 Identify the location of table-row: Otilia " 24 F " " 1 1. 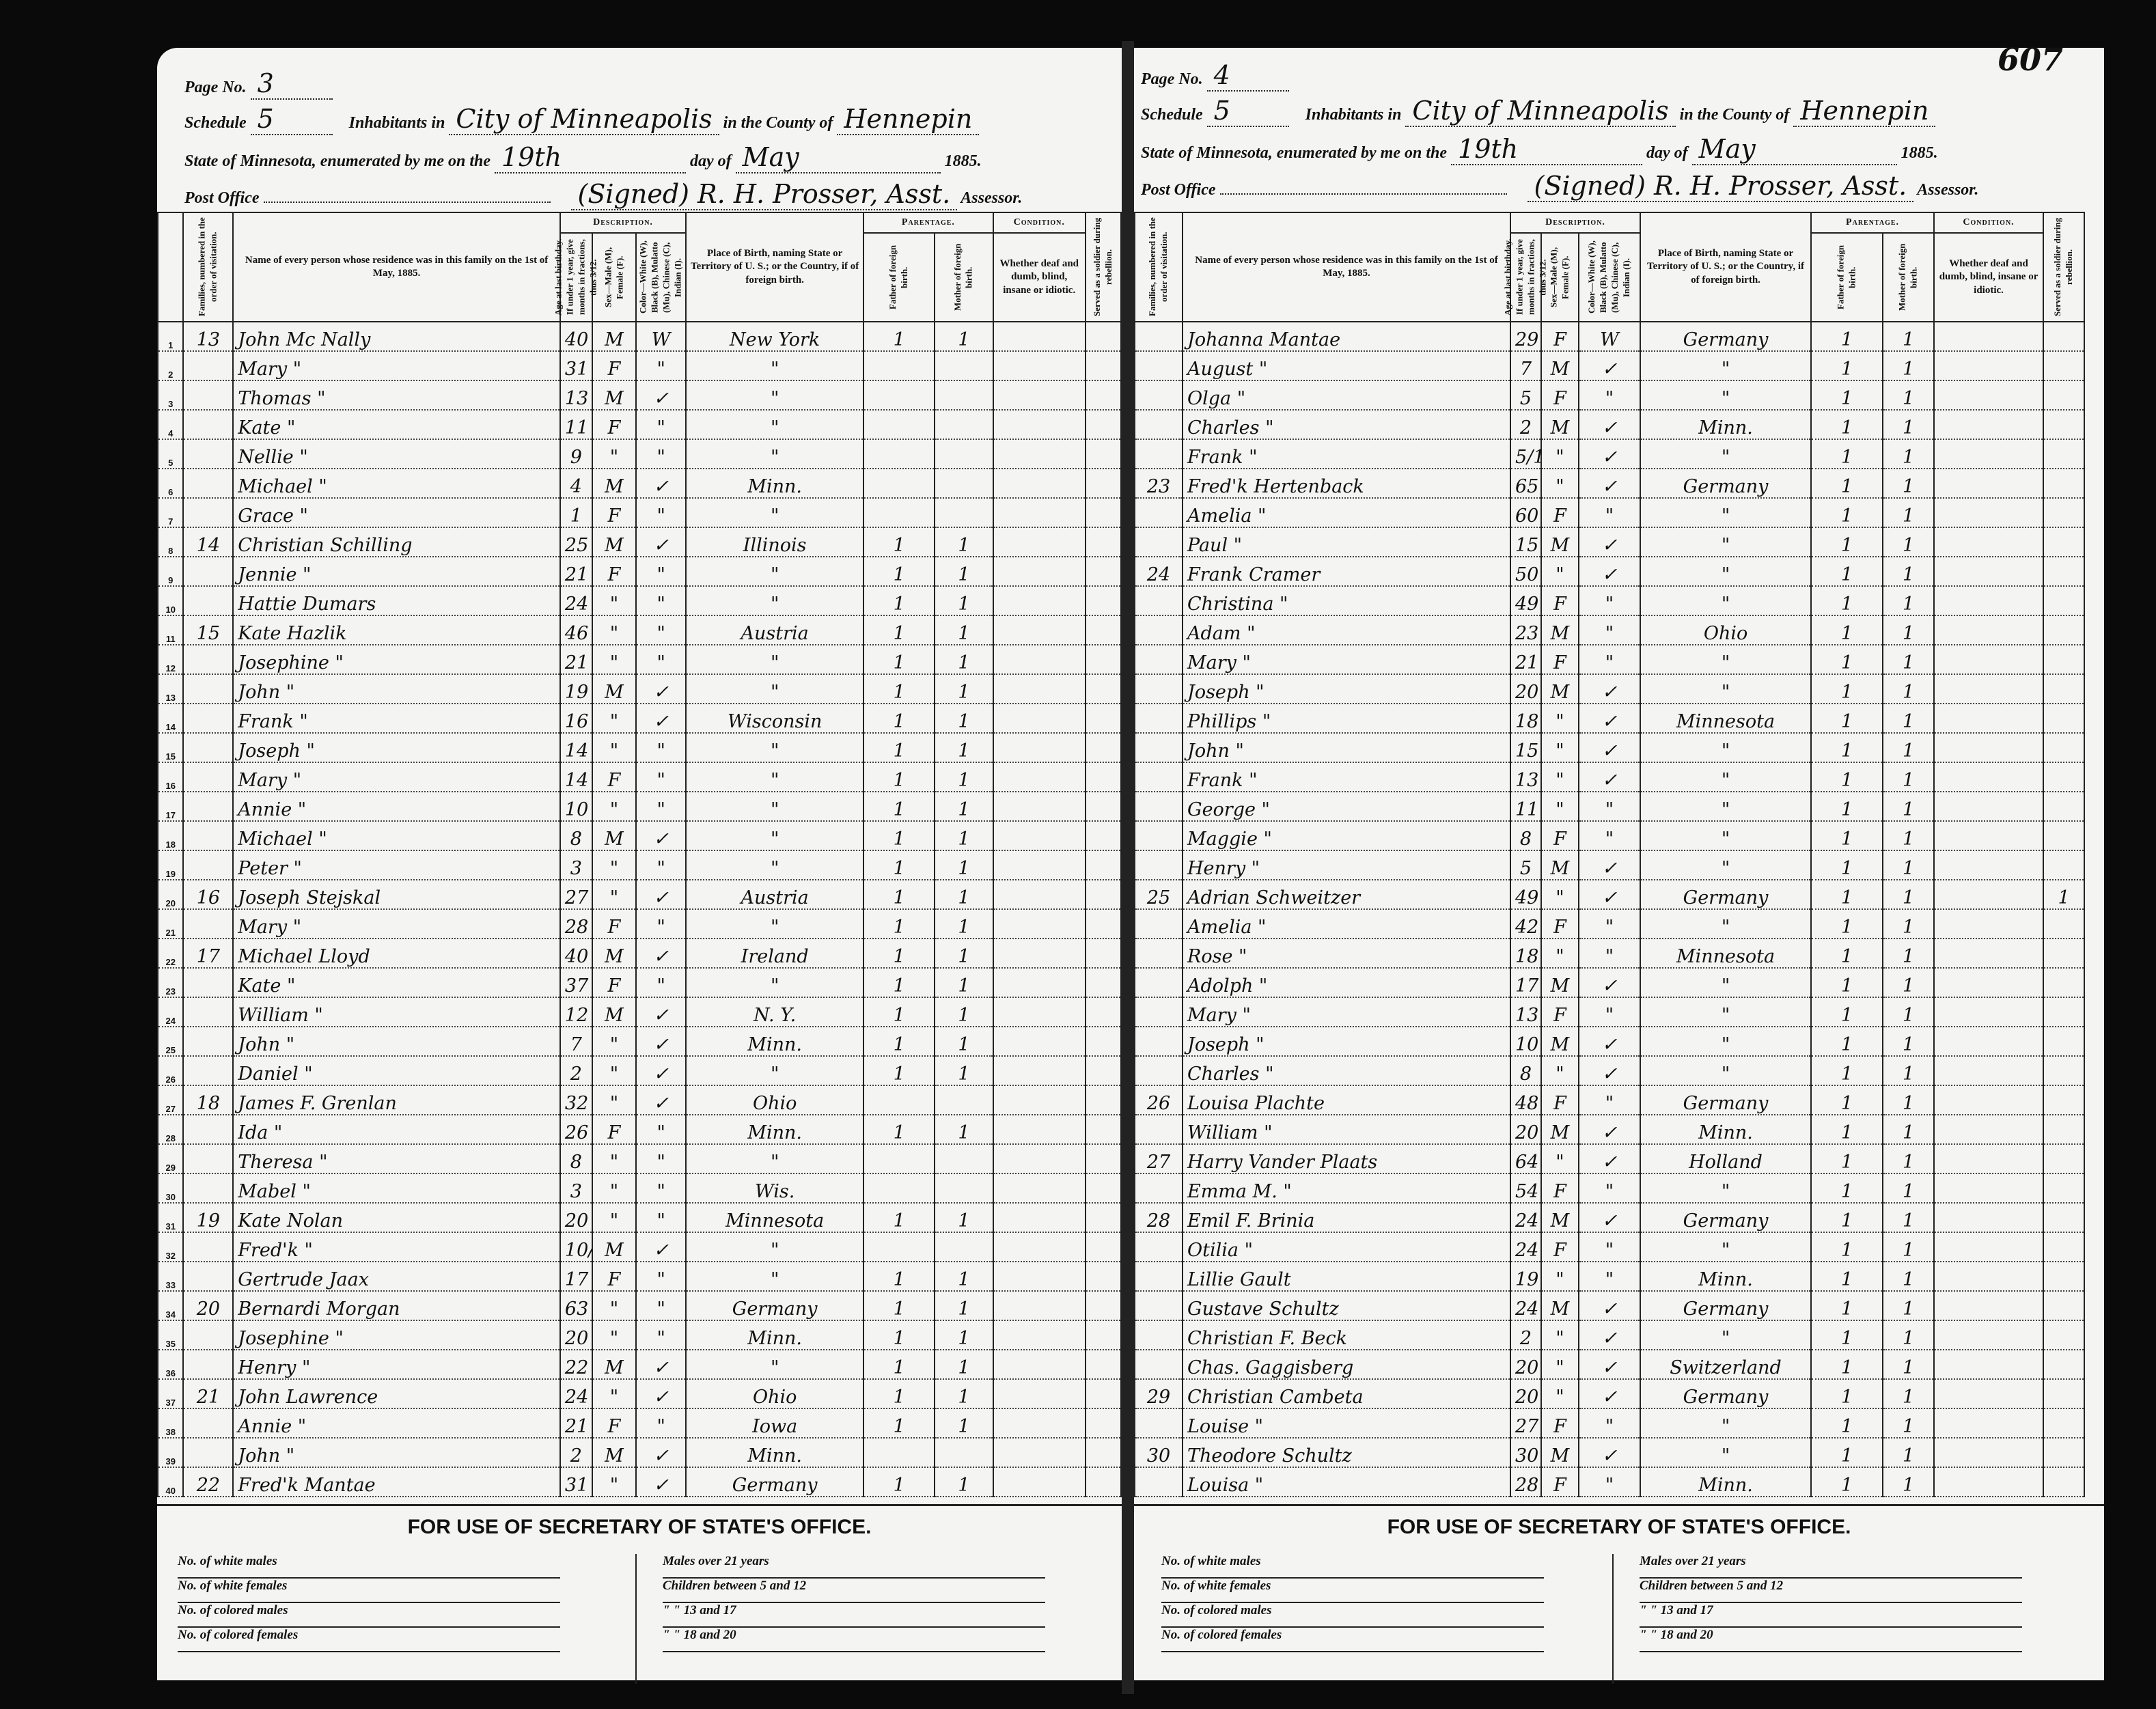
(1610, 1247).